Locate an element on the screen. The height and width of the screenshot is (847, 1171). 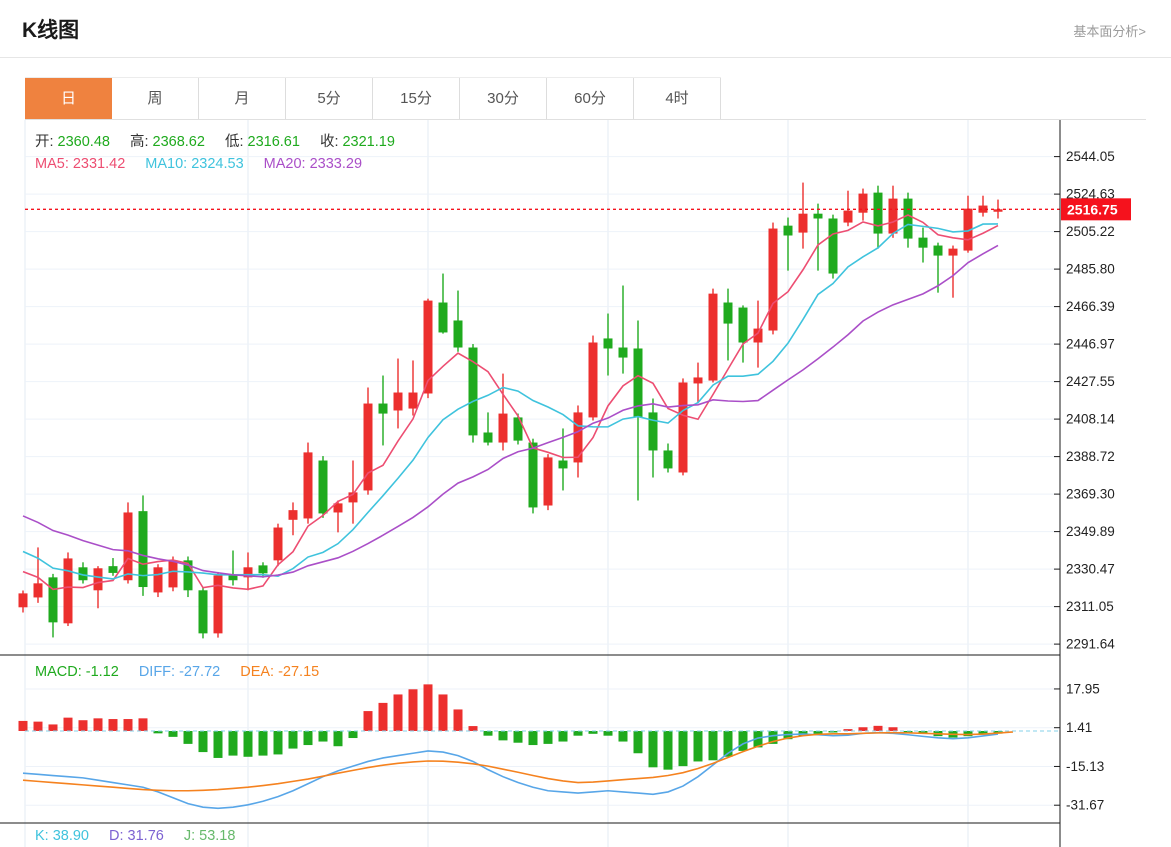
current-price-tag is located at coordinates (1096, 209).